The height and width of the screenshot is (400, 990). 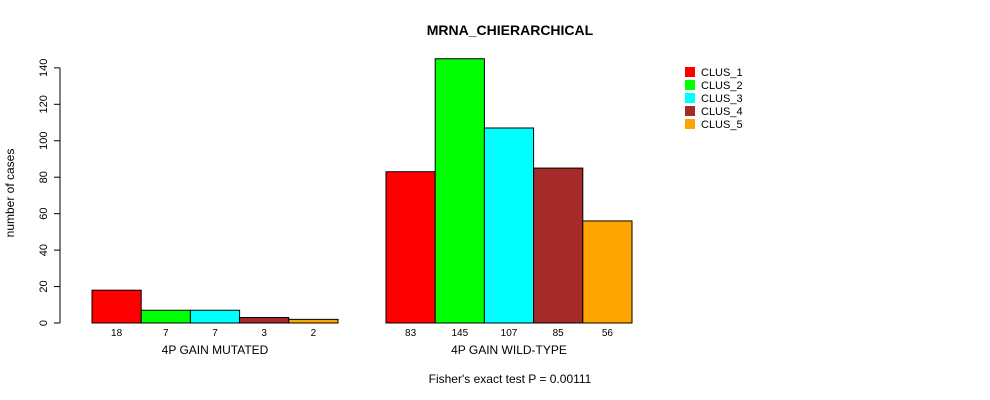 What do you see at coordinates (411, 333) in the screenshot?
I see `bar-count-label: 83` at bounding box center [411, 333].